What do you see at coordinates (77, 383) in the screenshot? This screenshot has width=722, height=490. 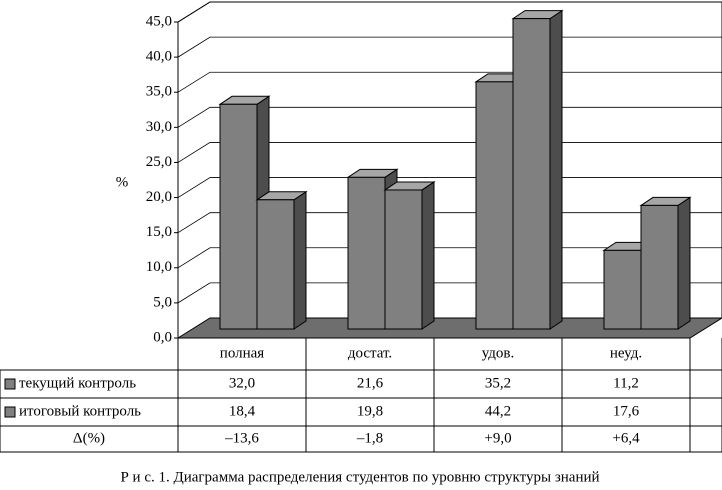 I see `legend-label: текущий контроль` at bounding box center [77, 383].